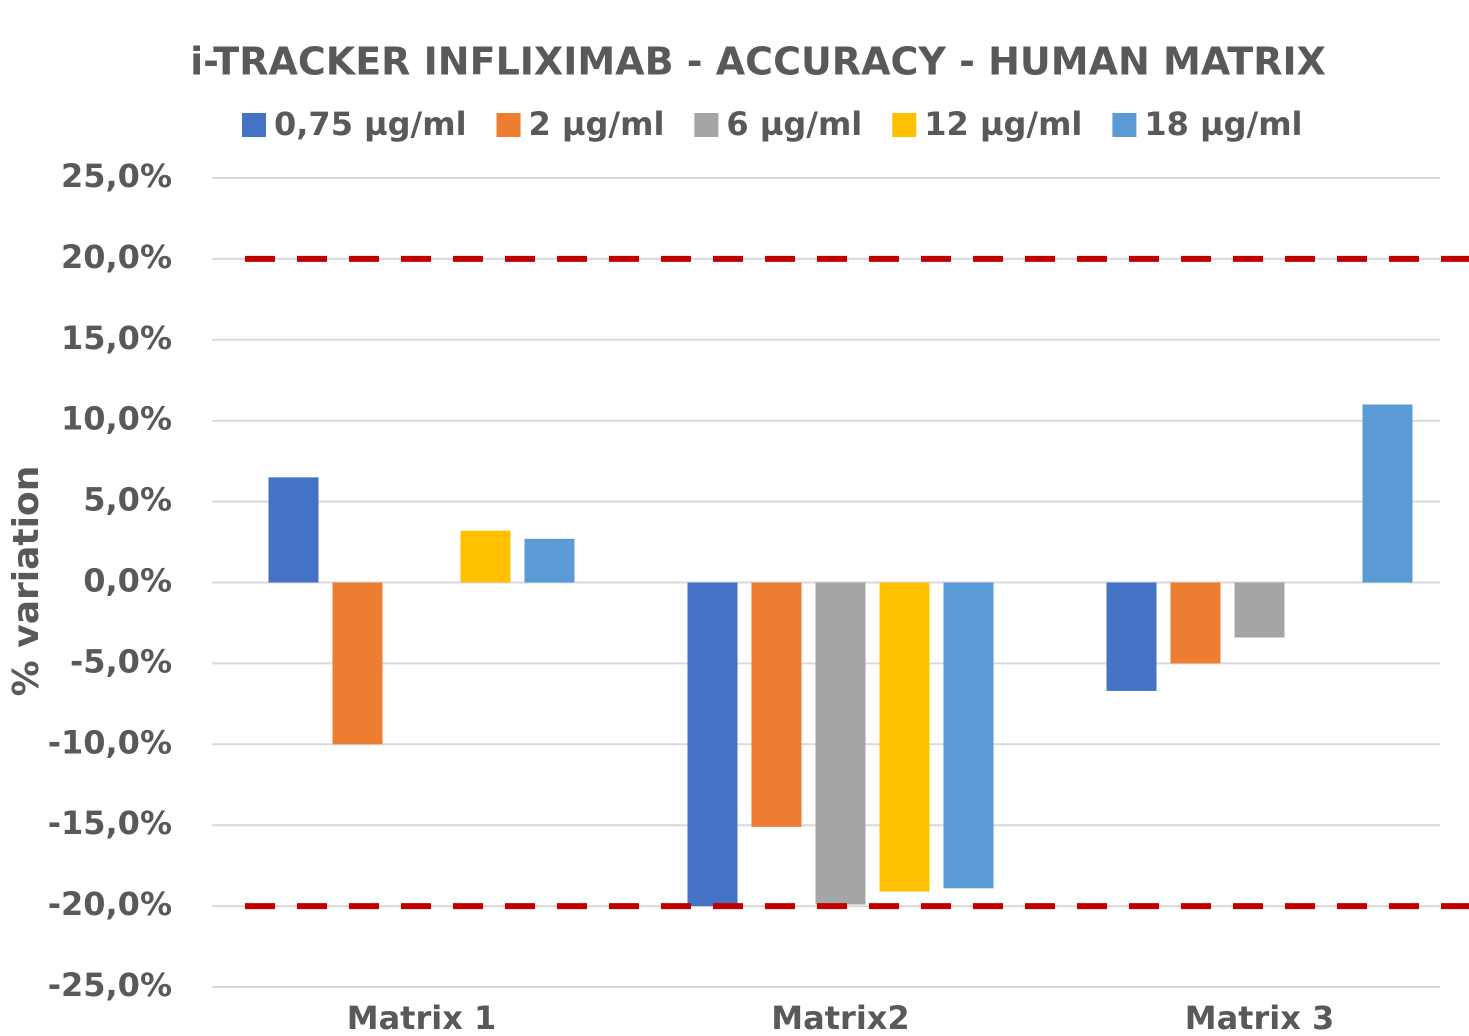 The width and height of the screenshot is (1469, 1036). What do you see at coordinates (116, 419) in the screenshot?
I see `y-tick-label: 10,0%` at bounding box center [116, 419].